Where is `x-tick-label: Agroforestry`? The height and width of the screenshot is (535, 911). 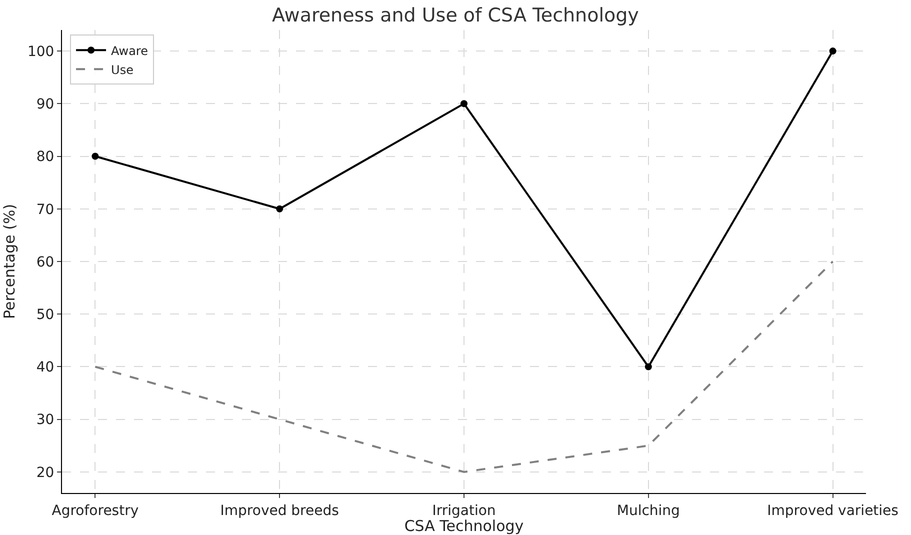
x-tick-label: Agroforestry is located at coordinates (95, 510).